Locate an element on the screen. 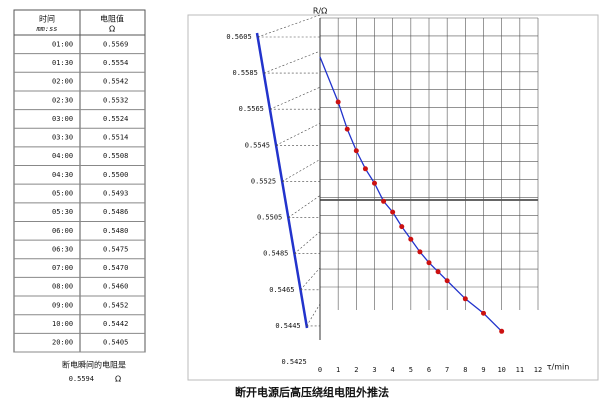  time-cell: 05:00 is located at coordinates (62, 194).